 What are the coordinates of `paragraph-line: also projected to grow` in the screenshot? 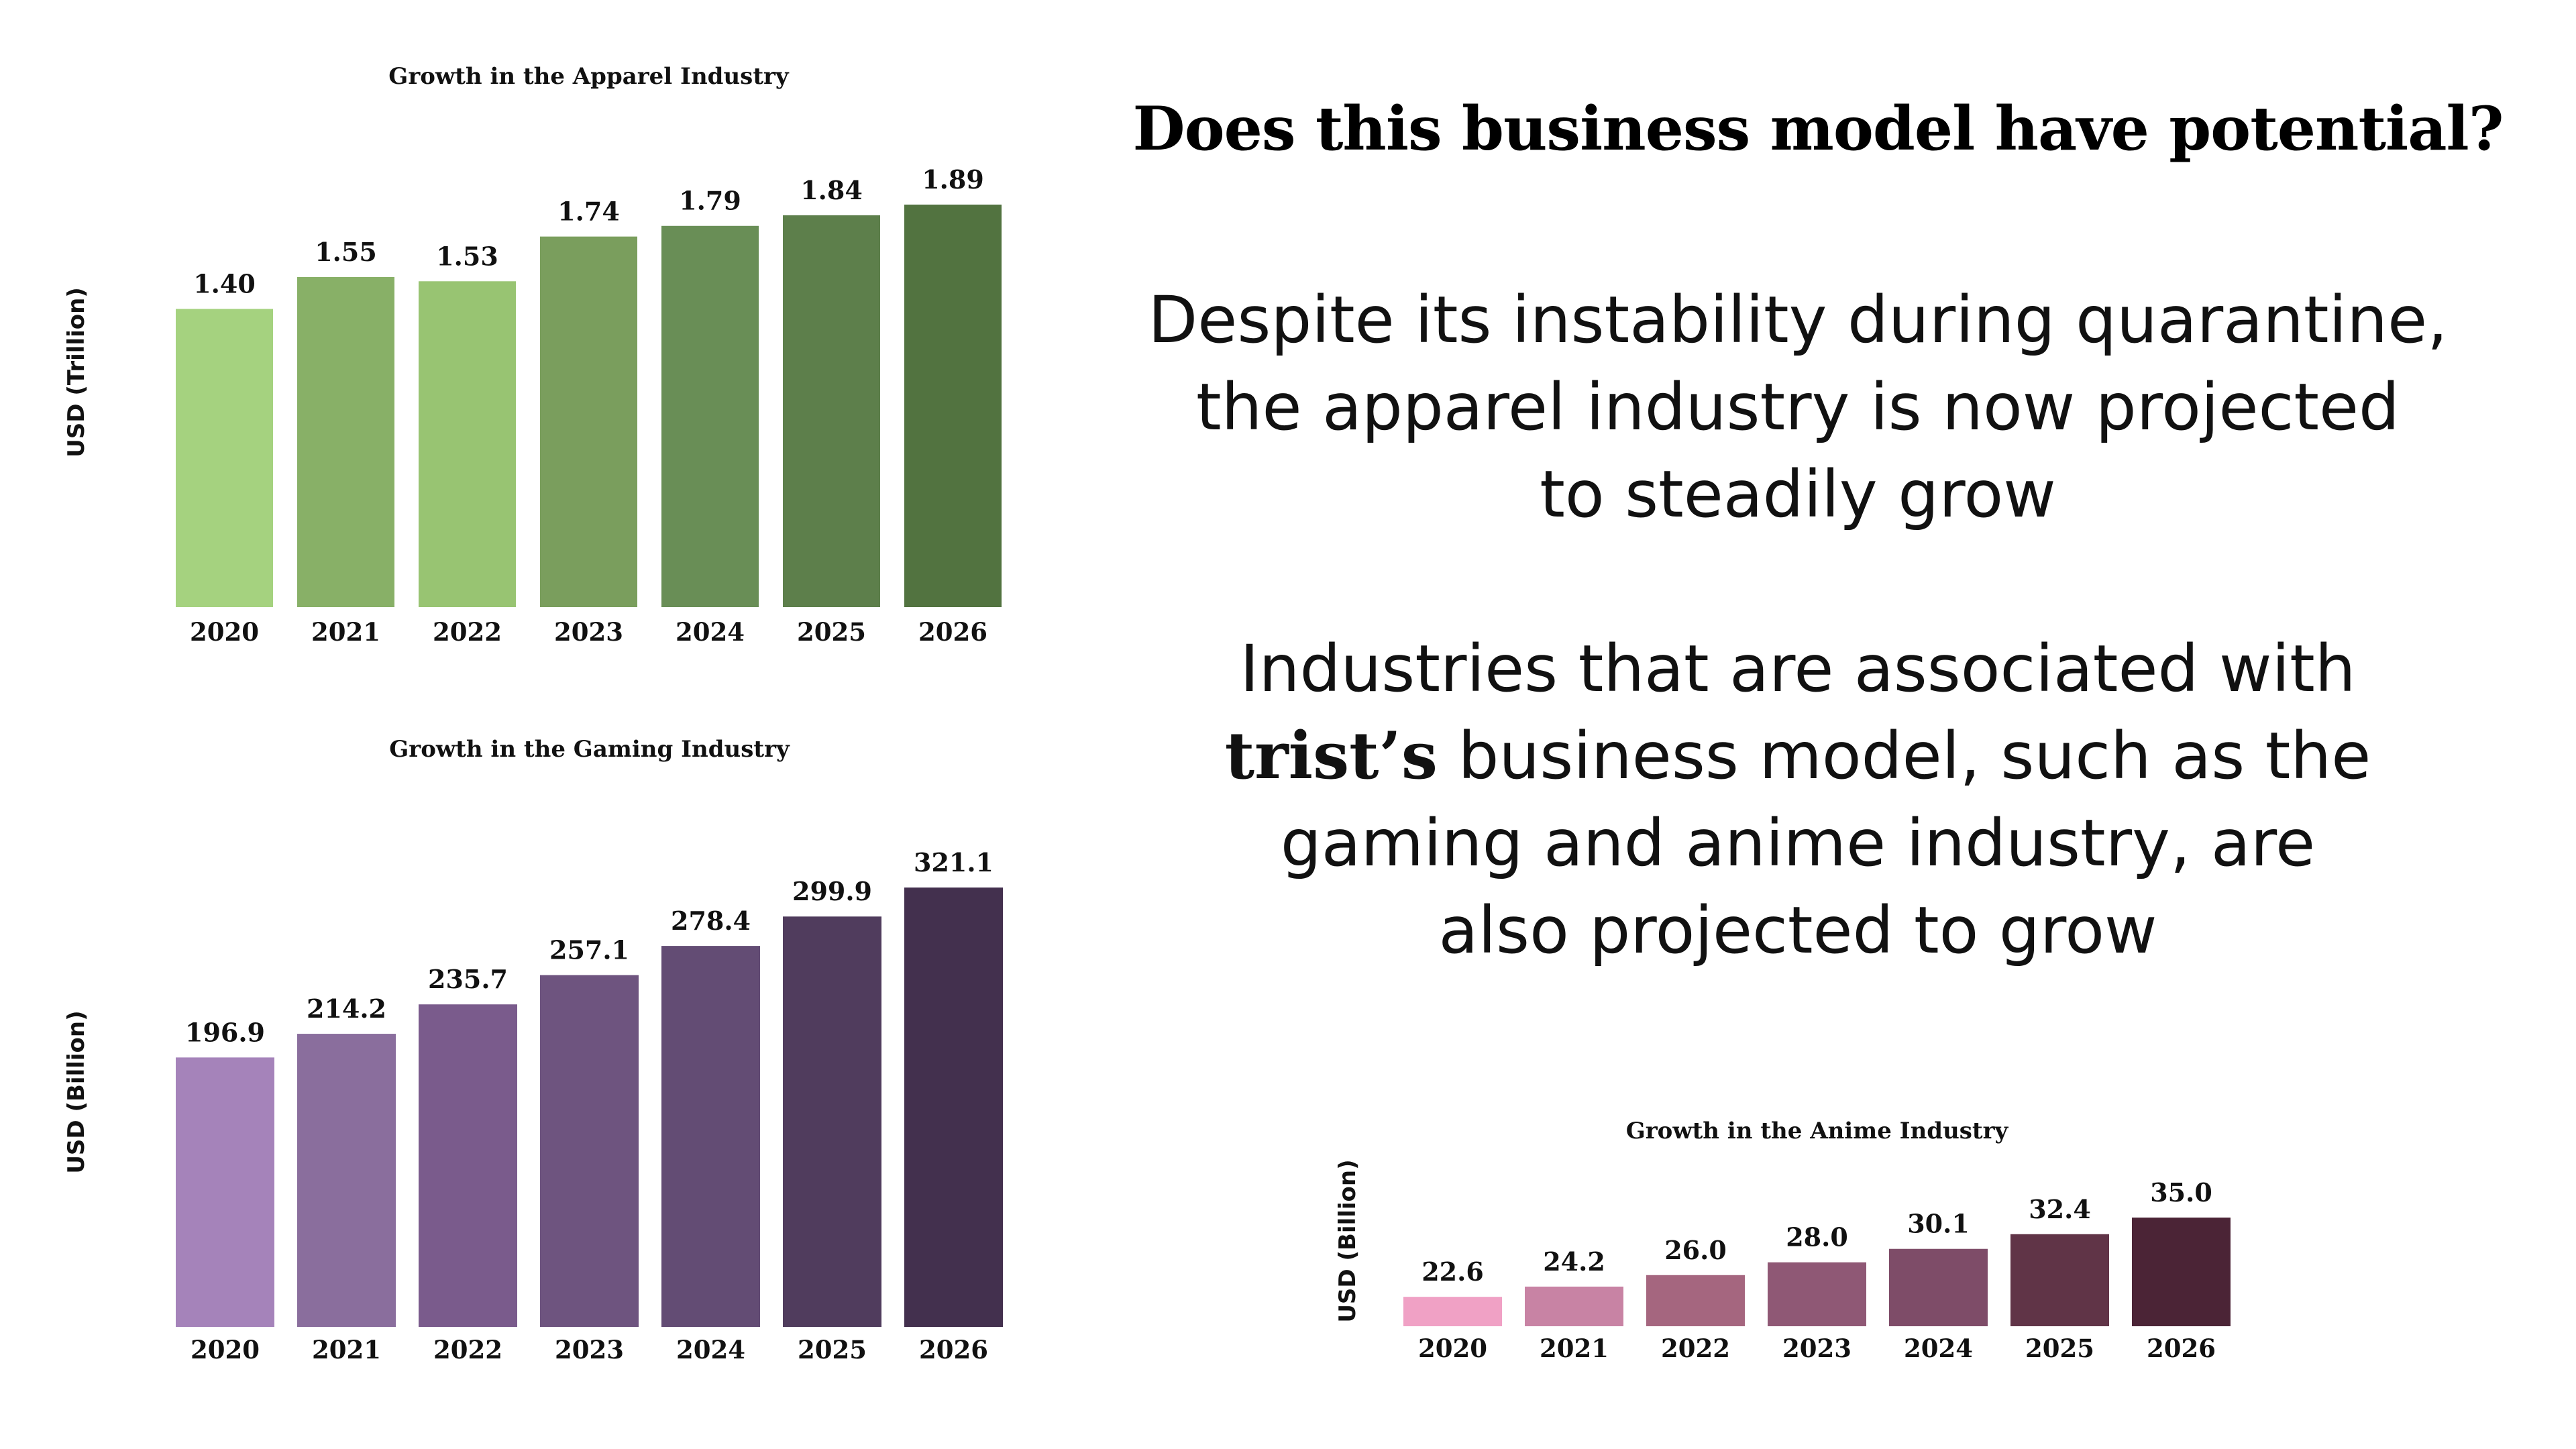 It's located at (1797, 930).